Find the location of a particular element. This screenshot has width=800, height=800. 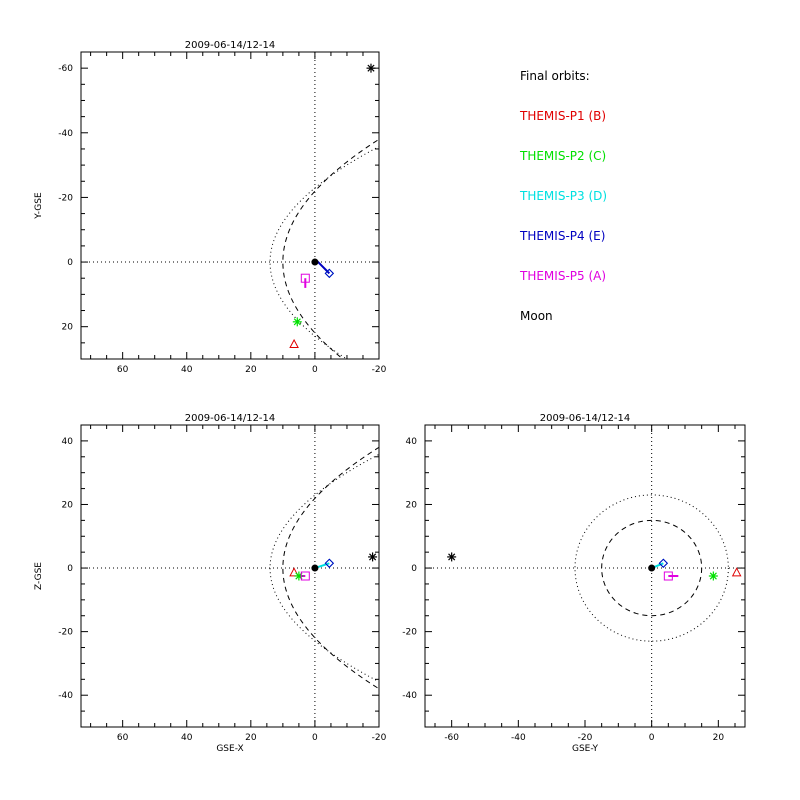

y-axis-label: Y-GSE is located at coordinates (39, 206).